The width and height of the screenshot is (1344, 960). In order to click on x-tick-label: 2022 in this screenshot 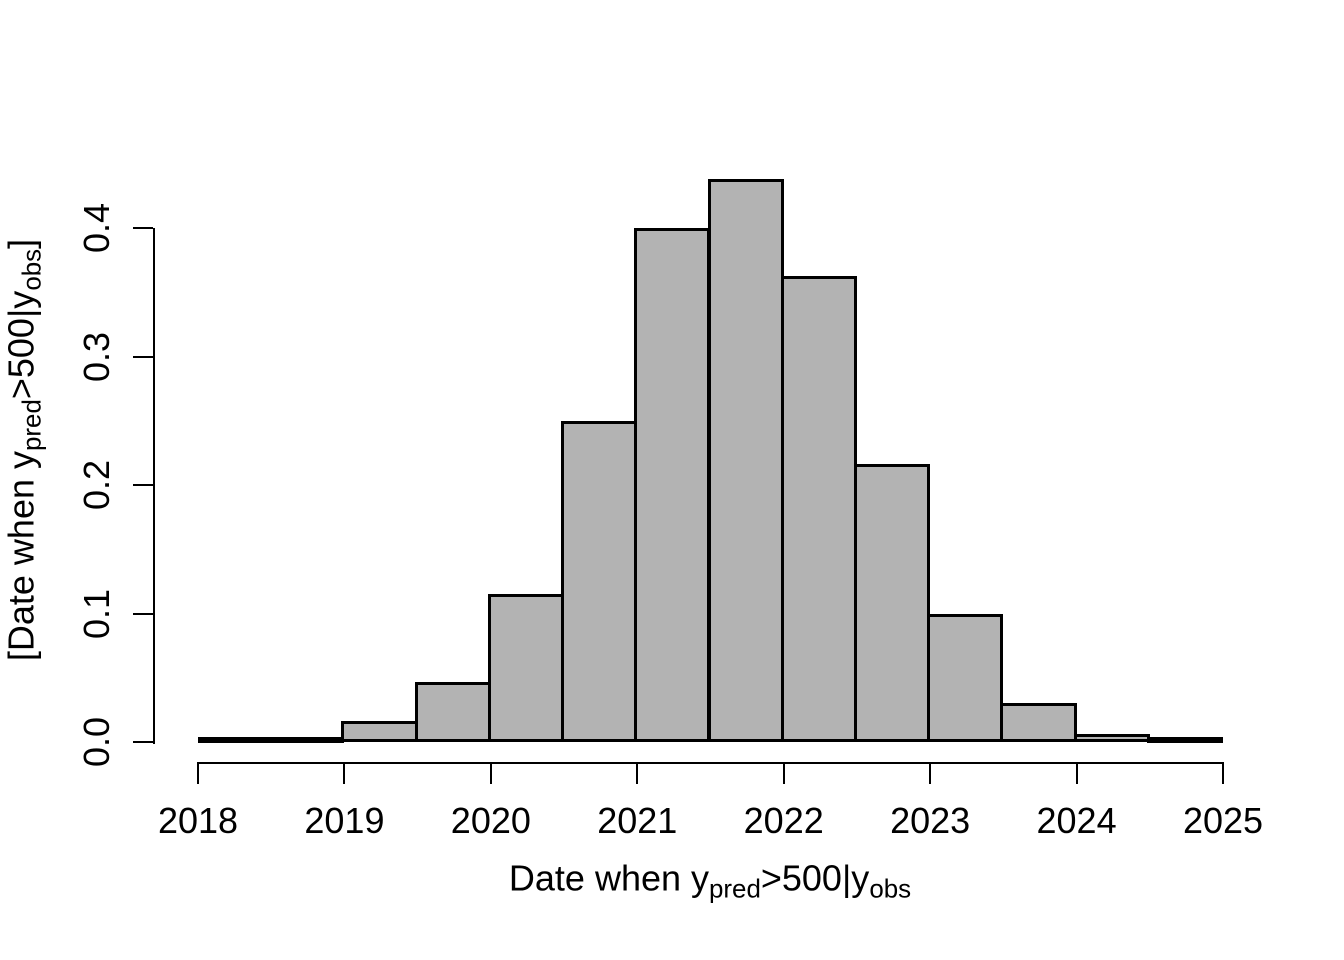, I will do `click(783, 820)`.